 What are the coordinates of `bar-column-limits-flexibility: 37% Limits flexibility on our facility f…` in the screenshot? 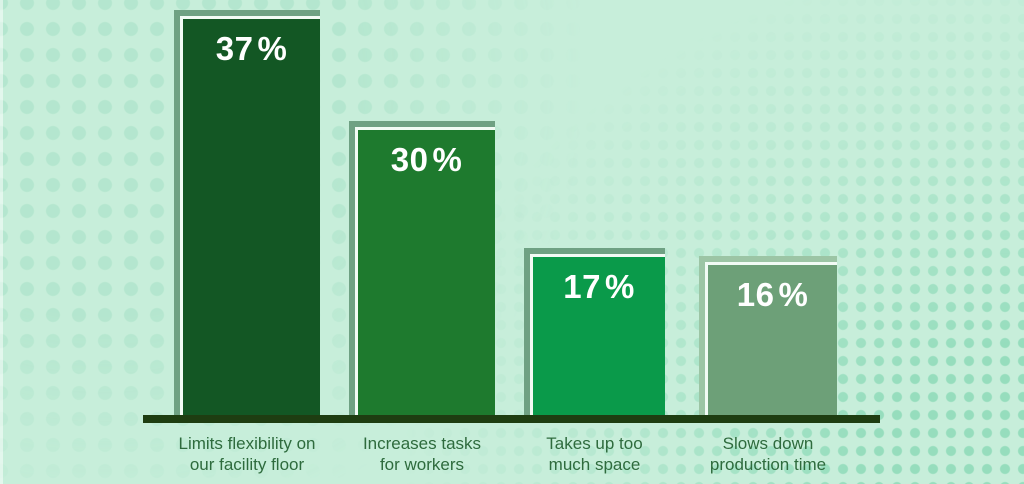 It's located at (247, 242).